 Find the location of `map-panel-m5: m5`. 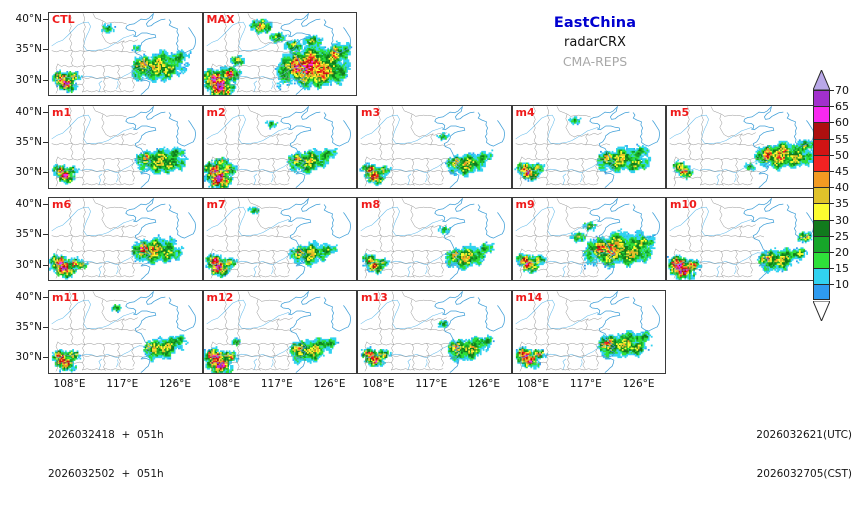

map-panel-m5: m5 is located at coordinates (743, 147).